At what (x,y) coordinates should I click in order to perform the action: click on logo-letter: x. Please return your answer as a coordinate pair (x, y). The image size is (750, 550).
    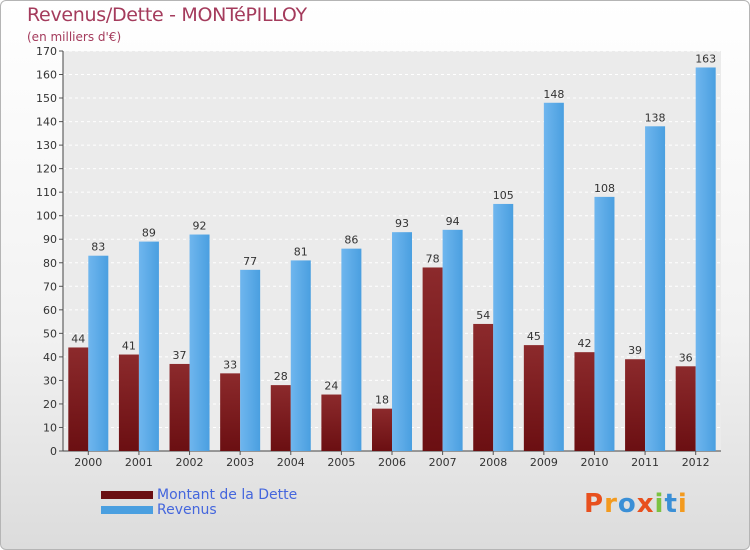
    Looking at the image, I should click on (645, 504).